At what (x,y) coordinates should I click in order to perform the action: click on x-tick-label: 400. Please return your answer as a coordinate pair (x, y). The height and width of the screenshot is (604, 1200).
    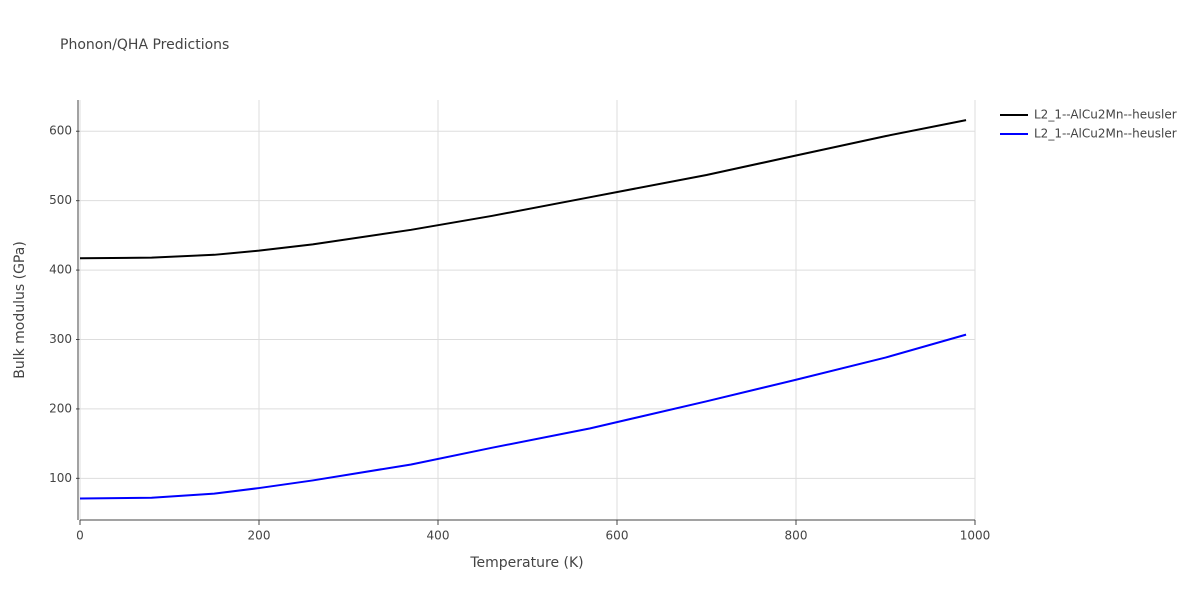
    Looking at the image, I should click on (438, 536).